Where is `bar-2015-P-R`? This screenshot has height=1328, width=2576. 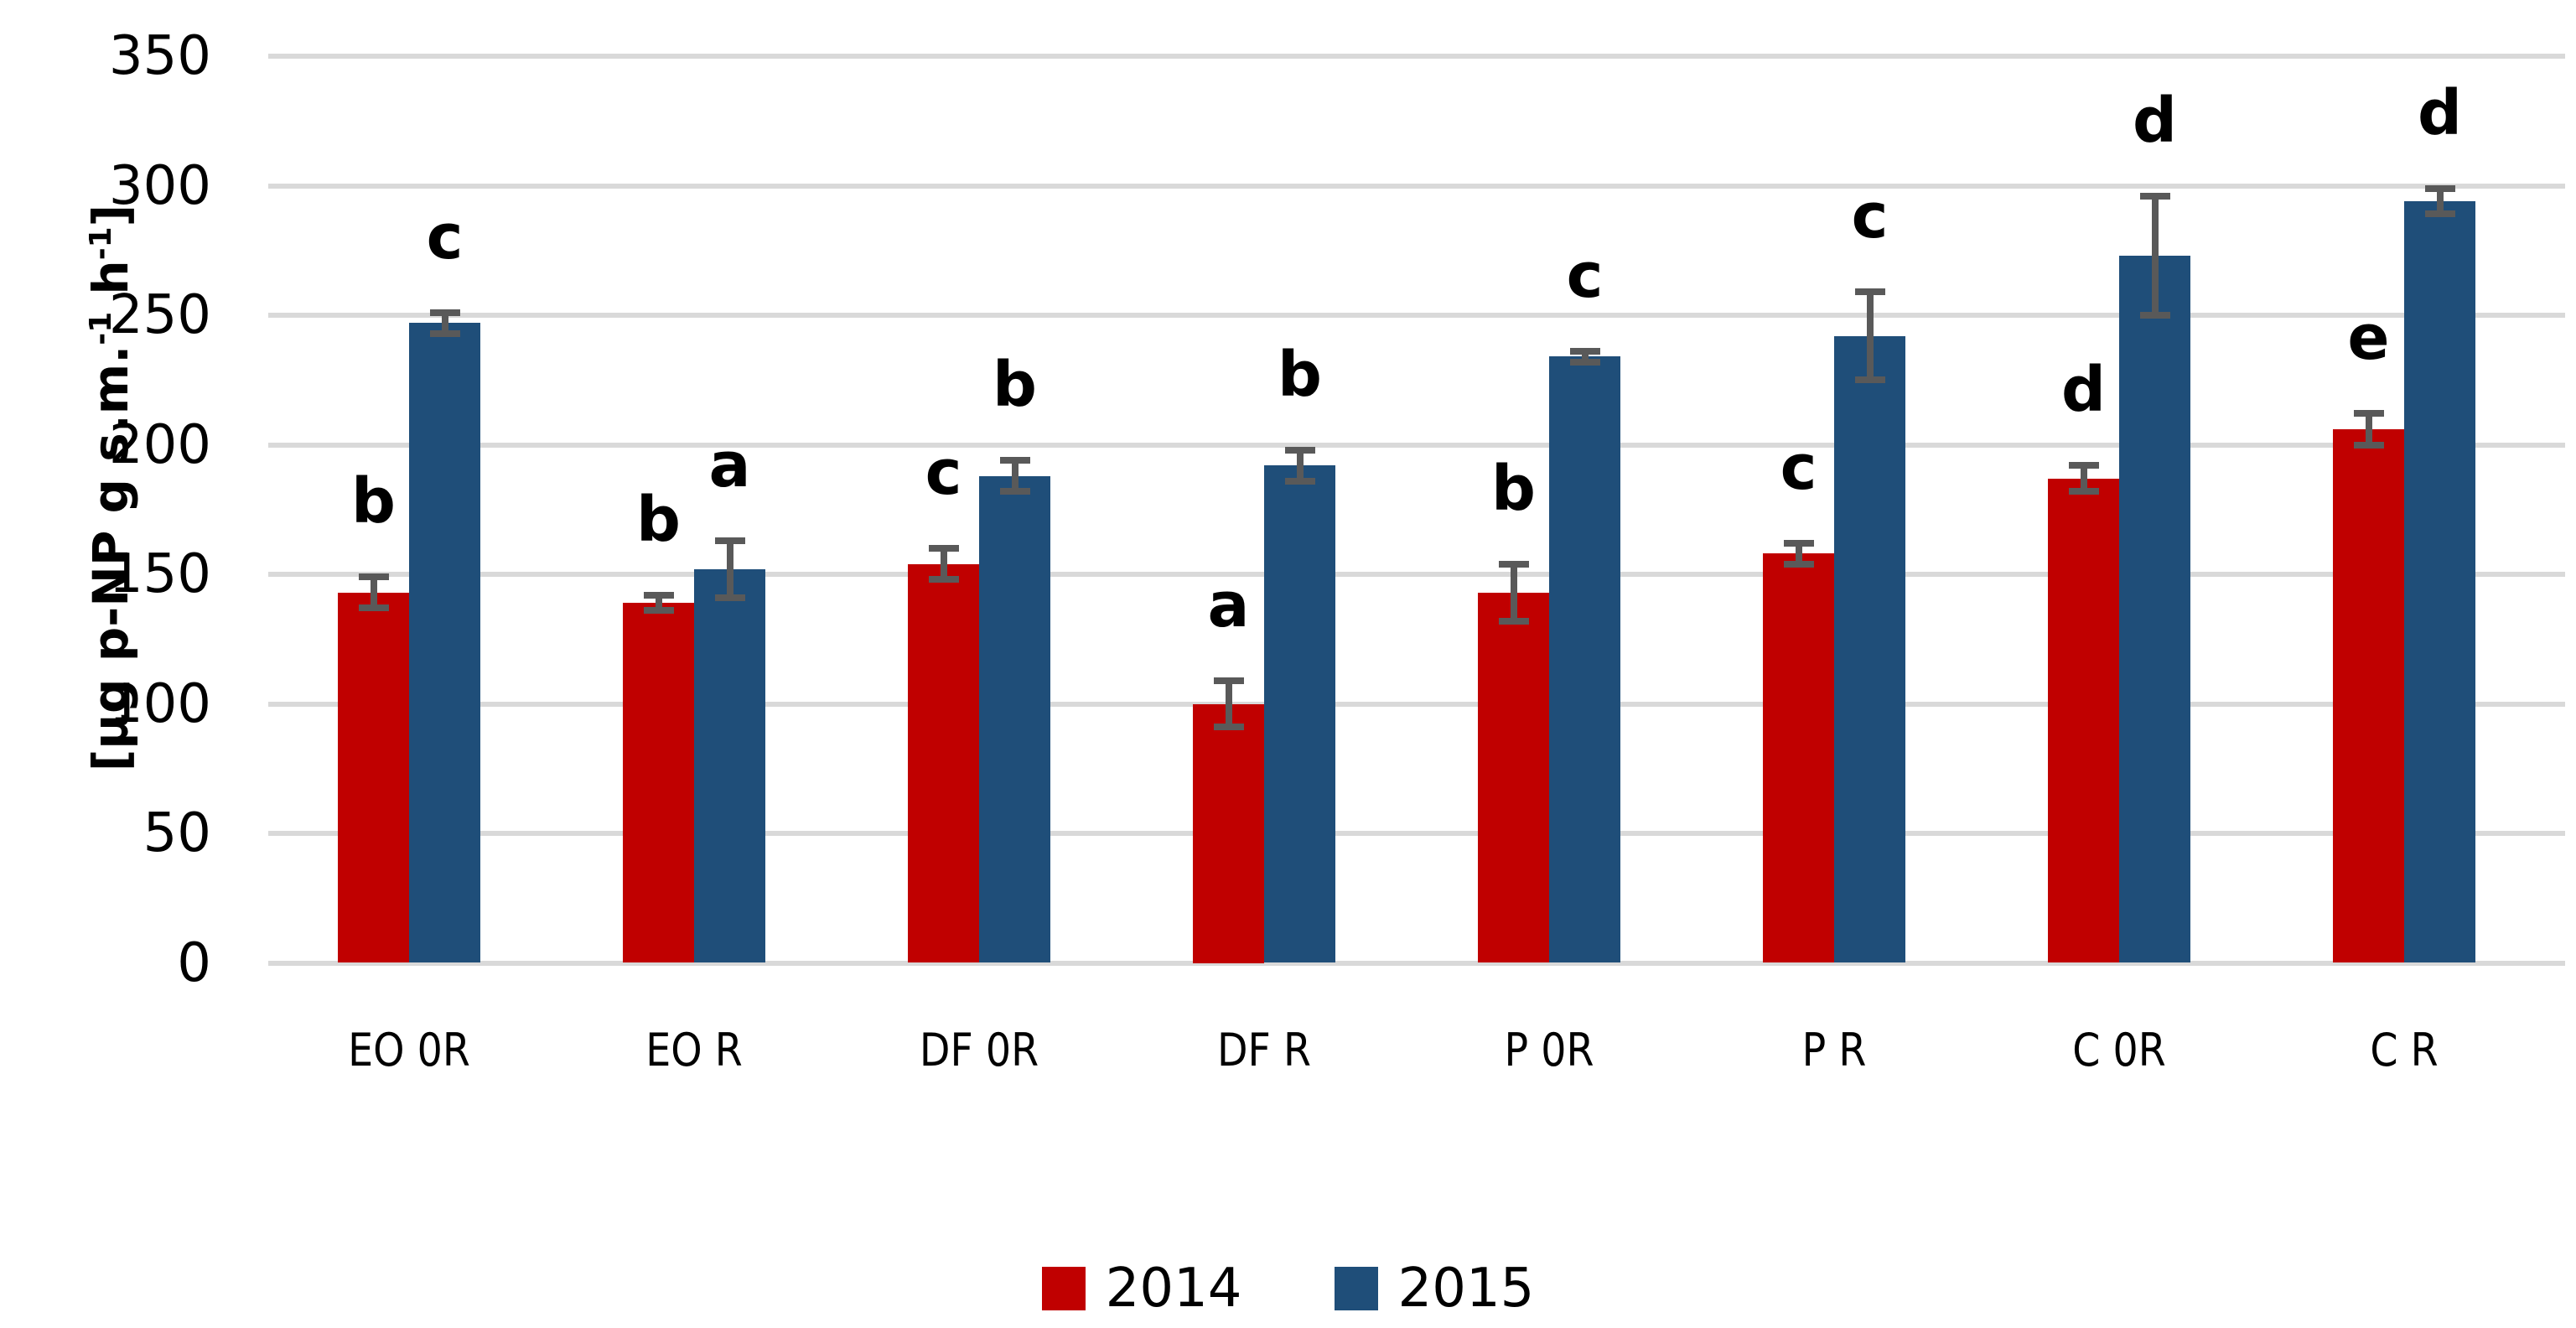 bar-2015-P-R is located at coordinates (1869, 649).